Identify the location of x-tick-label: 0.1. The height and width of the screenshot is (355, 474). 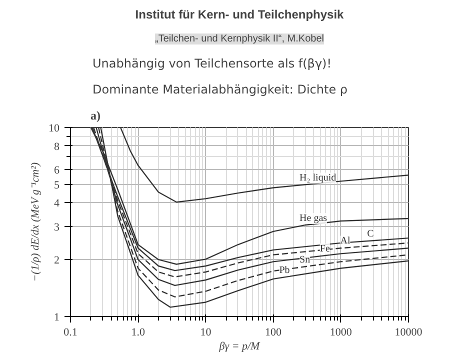
(71, 332).